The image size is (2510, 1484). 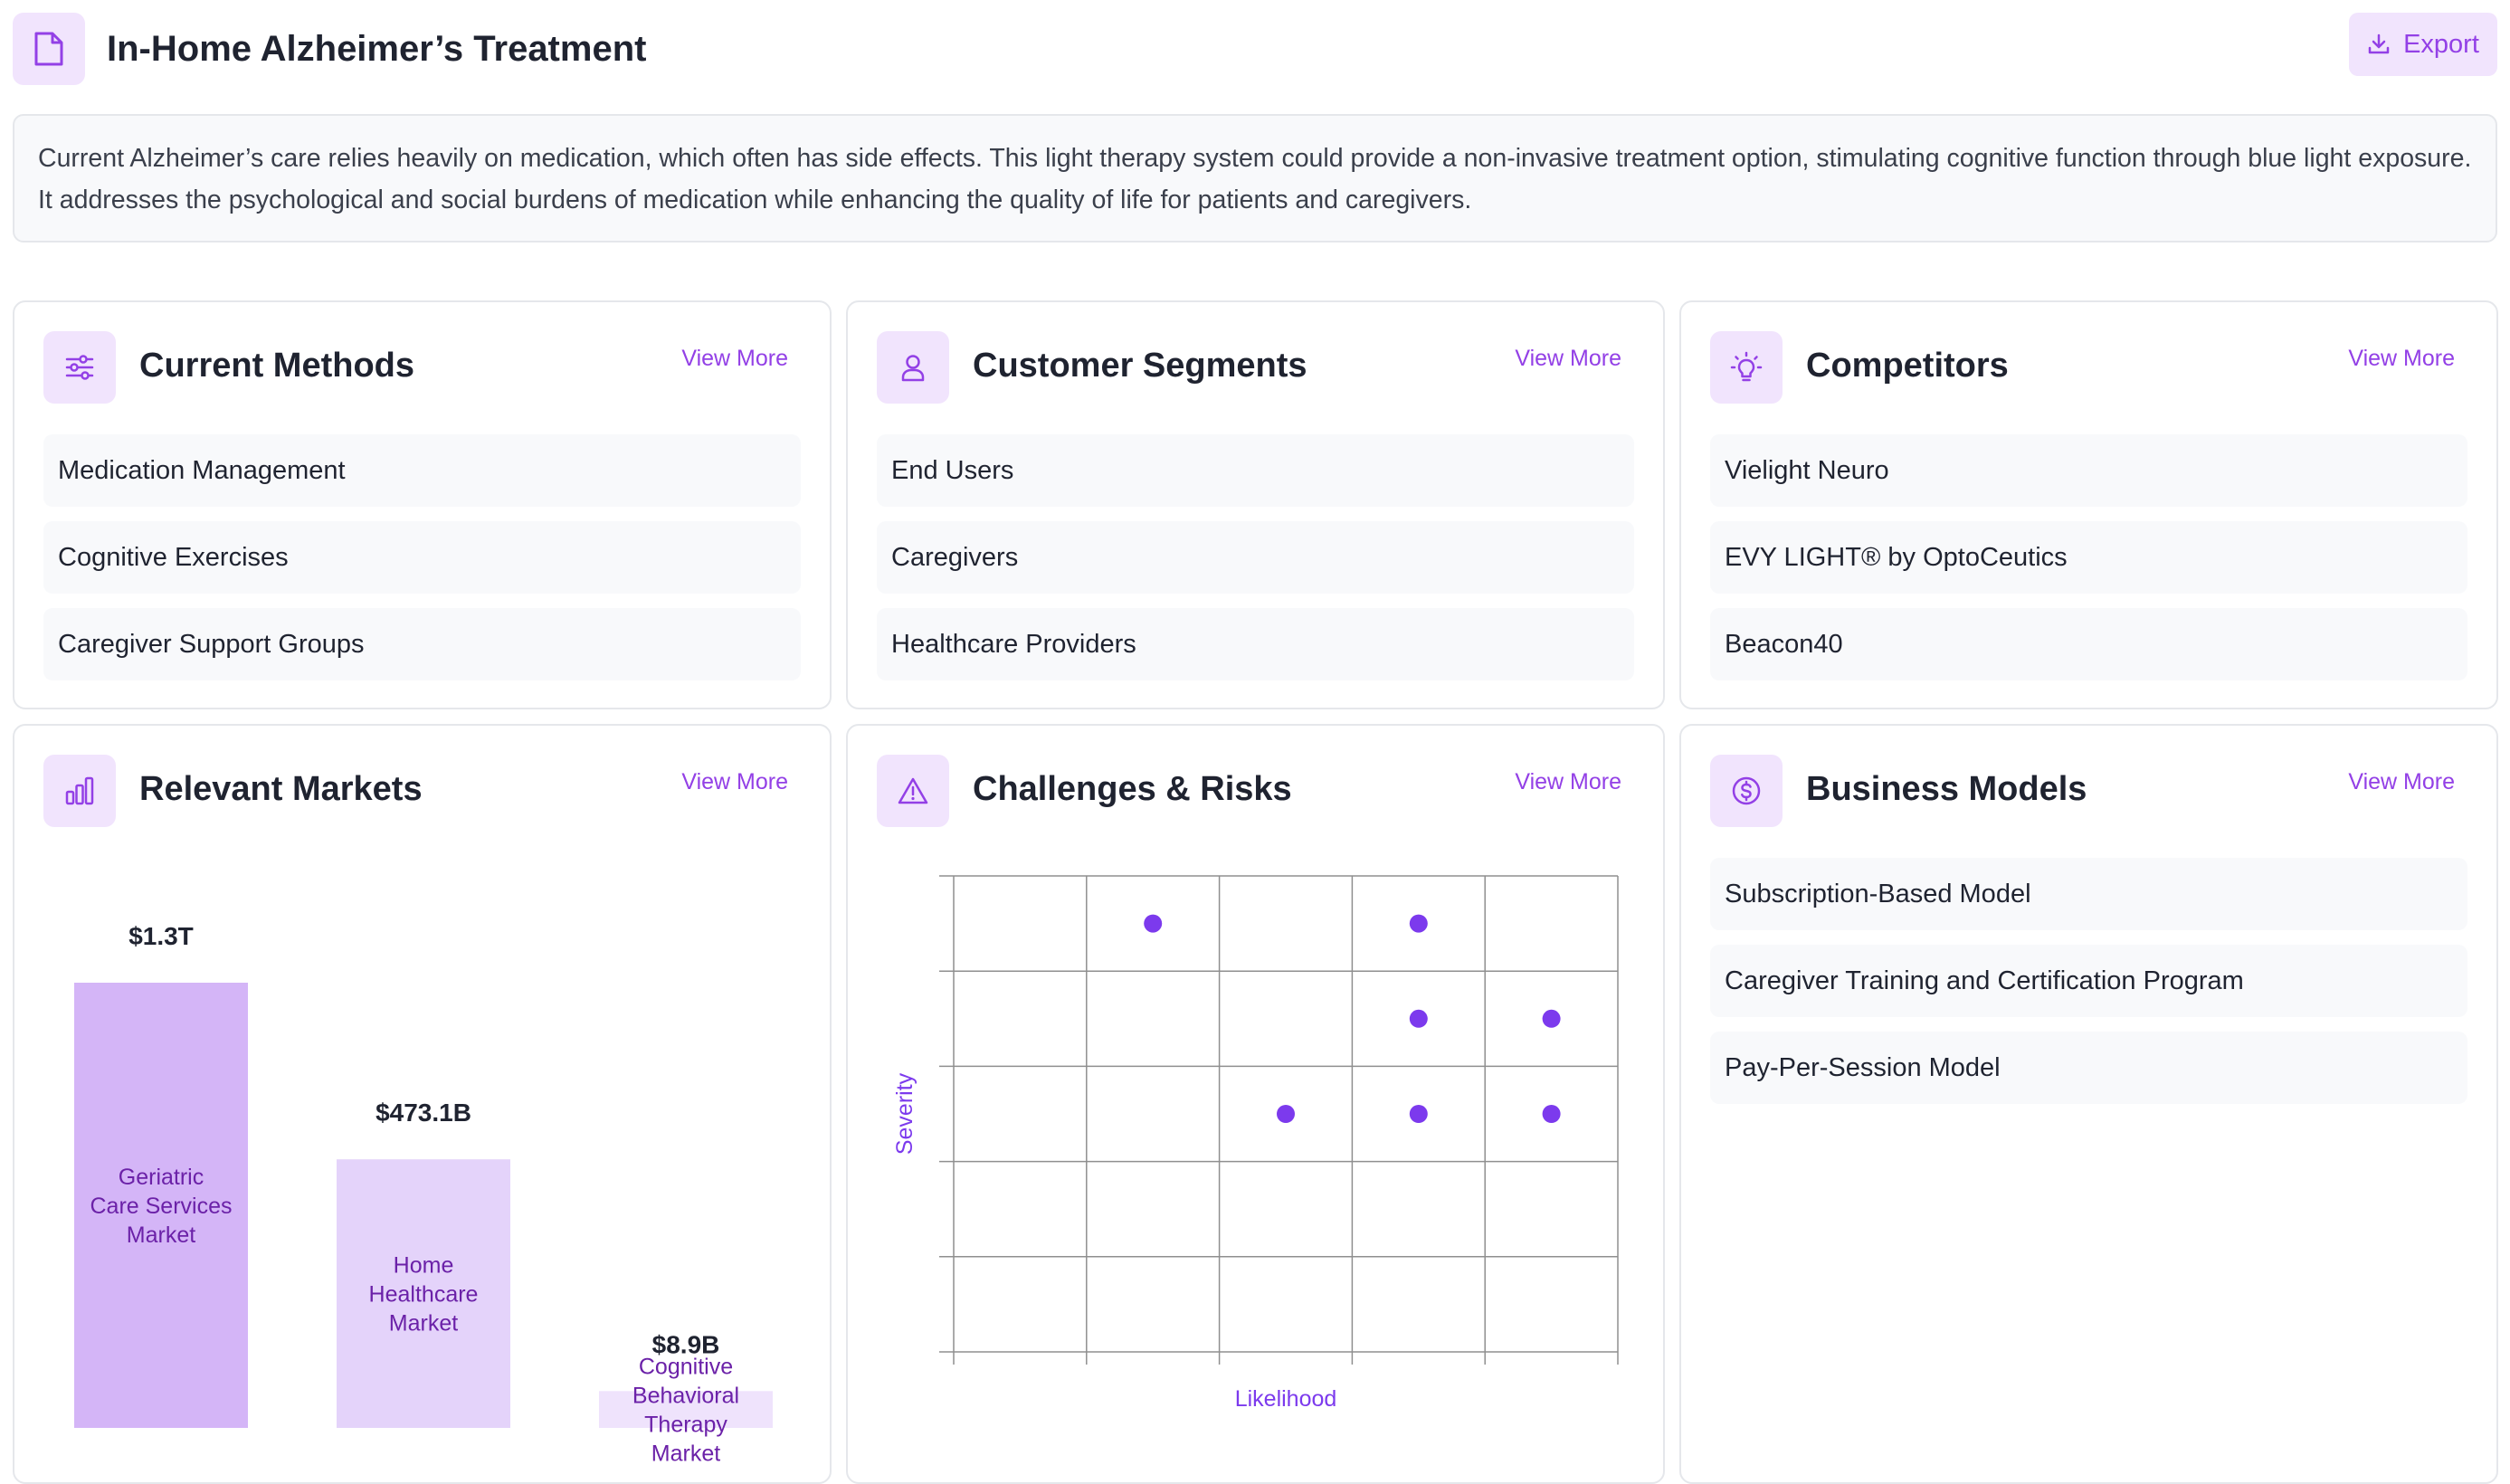 What do you see at coordinates (686, 1344) in the screenshot?
I see `market-value-label: $8.9B` at bounding box center [686, 1344].